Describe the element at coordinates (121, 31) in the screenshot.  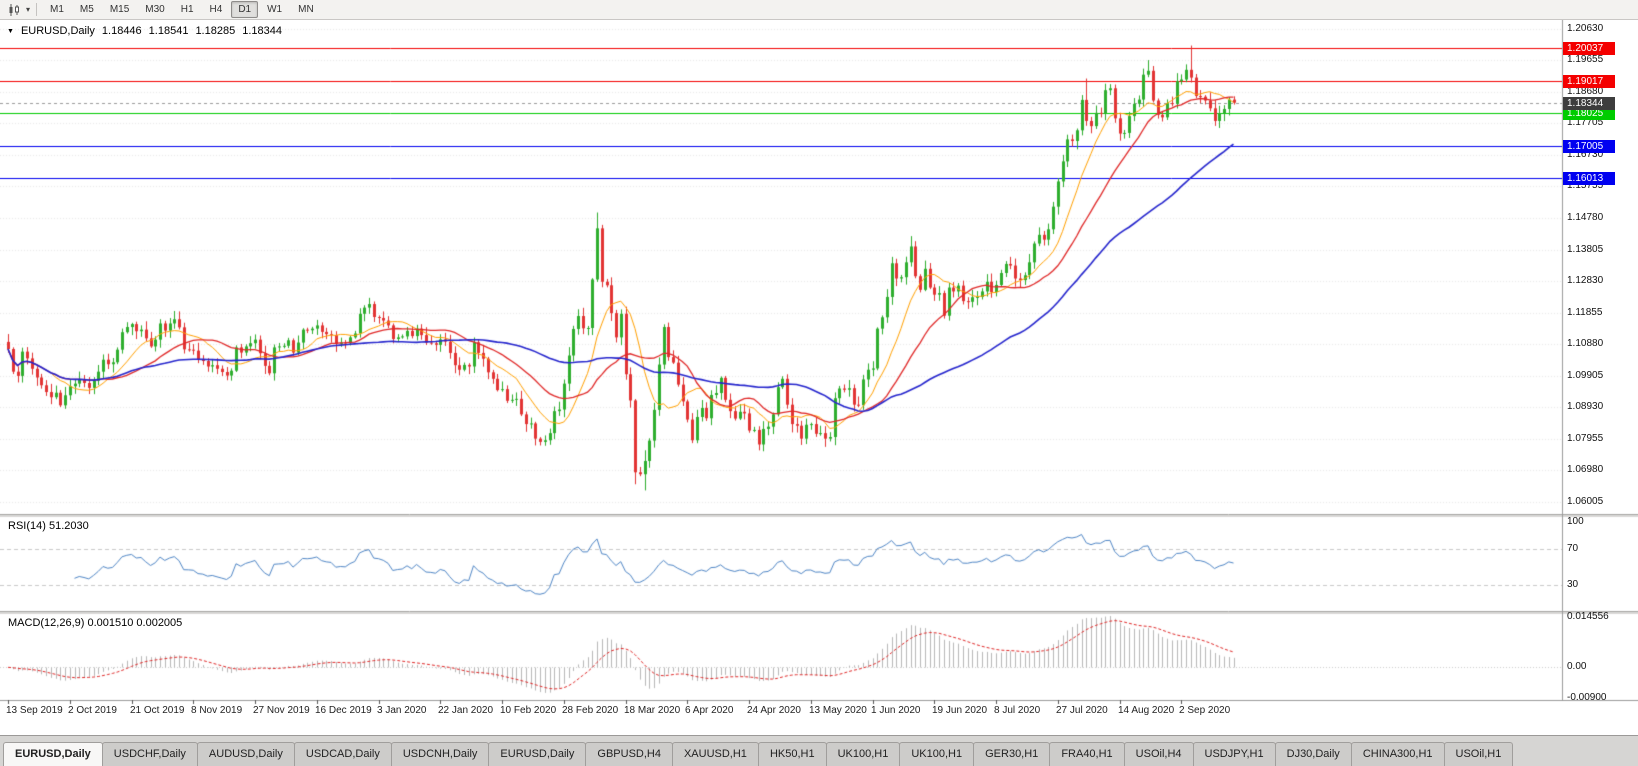
I see `quote-open: 1.18446` at that location.